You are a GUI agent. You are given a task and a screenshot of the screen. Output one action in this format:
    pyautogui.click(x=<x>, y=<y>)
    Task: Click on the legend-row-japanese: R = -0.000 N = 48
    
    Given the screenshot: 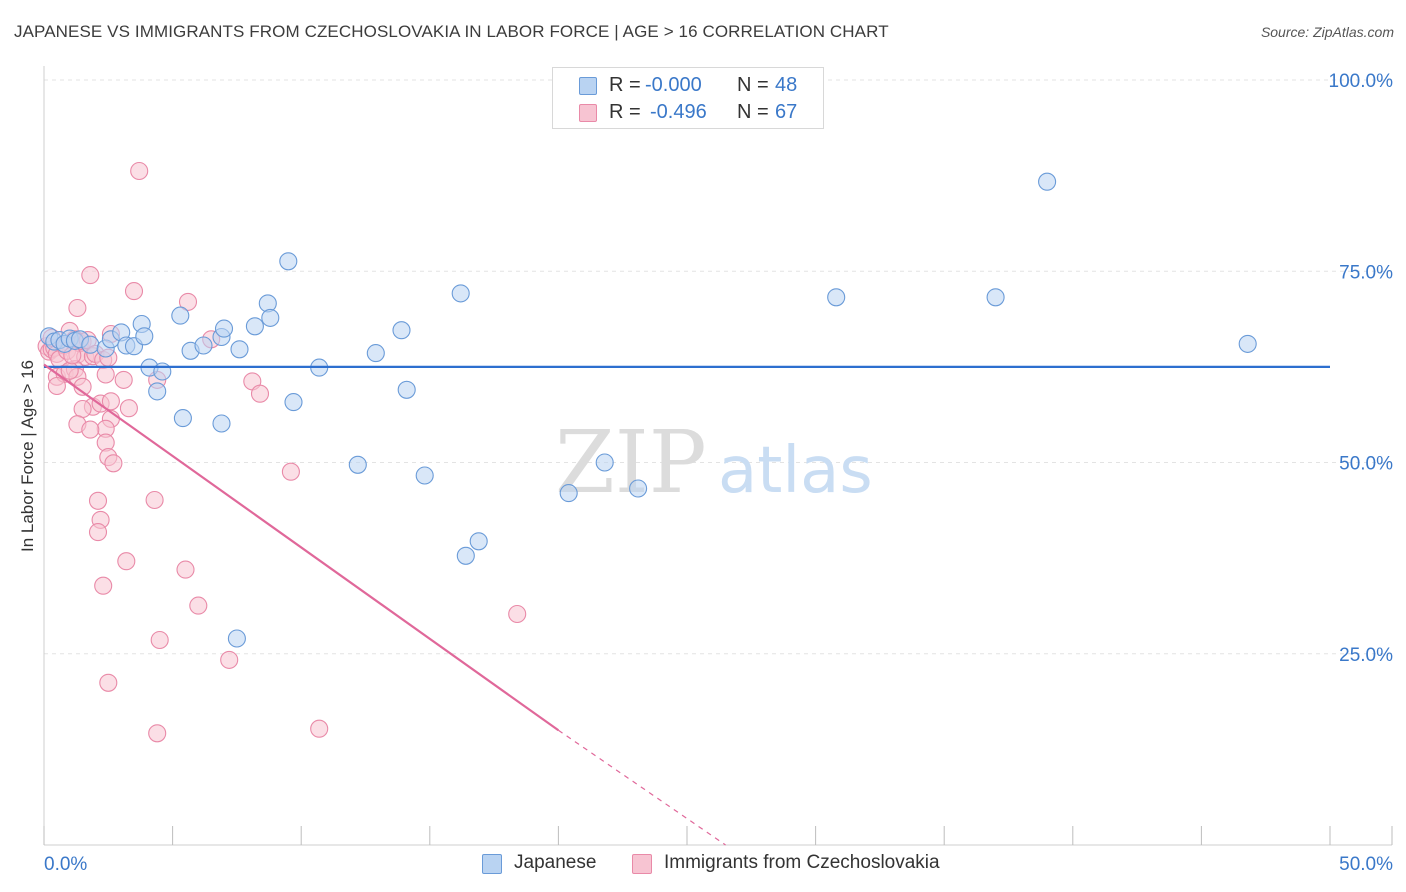 What is the action you would take?
    pyautogui.click(x=688, y=87)
    